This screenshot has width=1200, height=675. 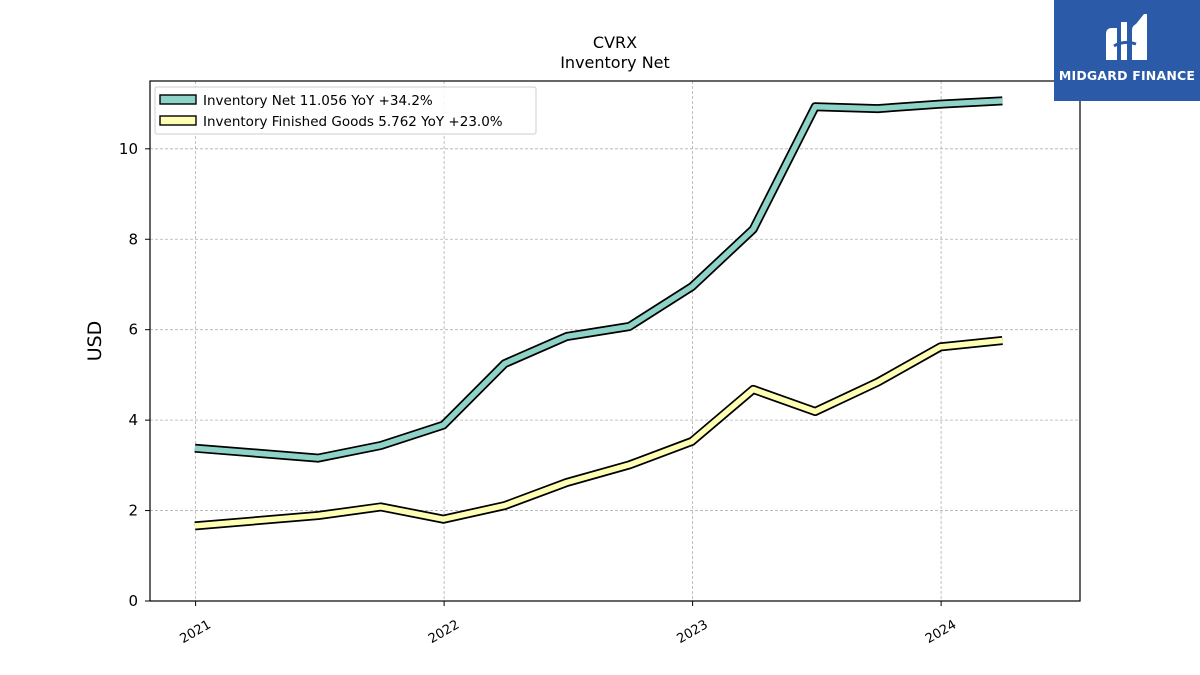 I want to click on legend-box, so click(x=345, y=110).